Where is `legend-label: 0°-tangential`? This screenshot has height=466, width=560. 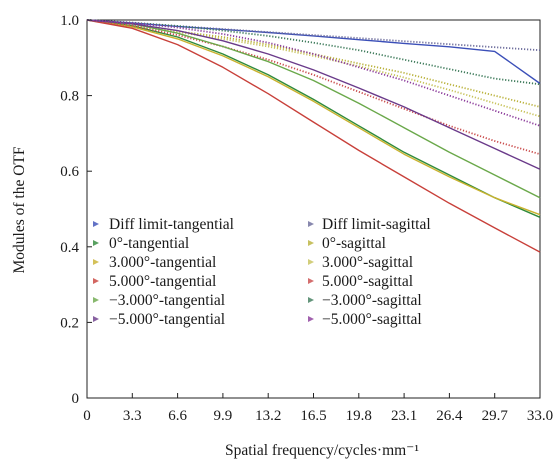 legend-label: 0°-tangential is located at coordinates (149, 243).